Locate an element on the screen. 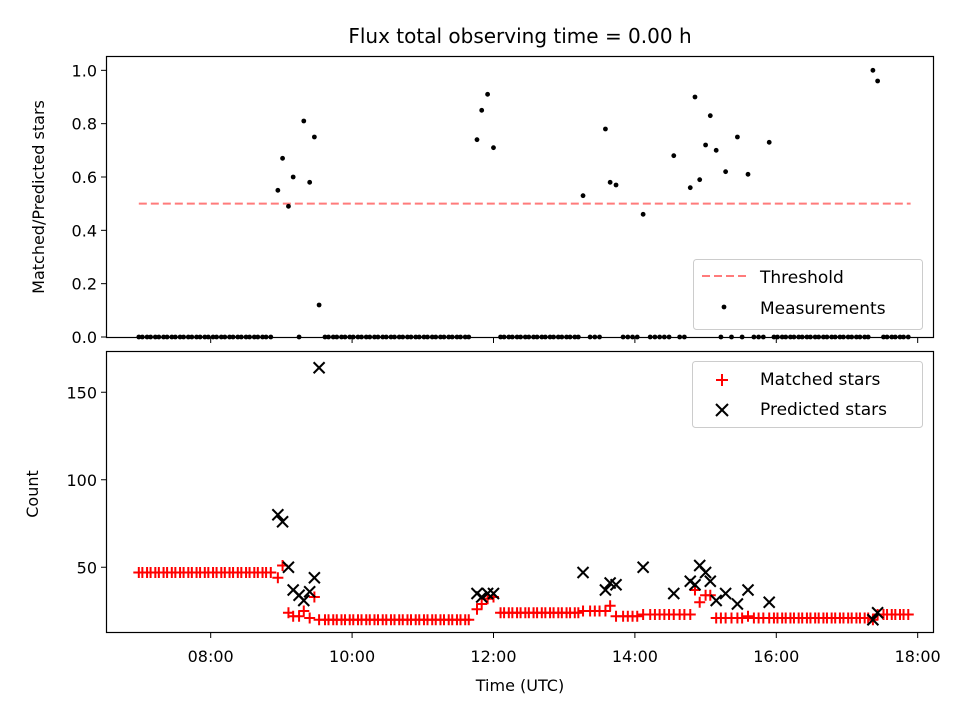 This screenshot has width=960, height=720. ratio-y-tick-label: 0.2 is located at coordinates (84, 284).